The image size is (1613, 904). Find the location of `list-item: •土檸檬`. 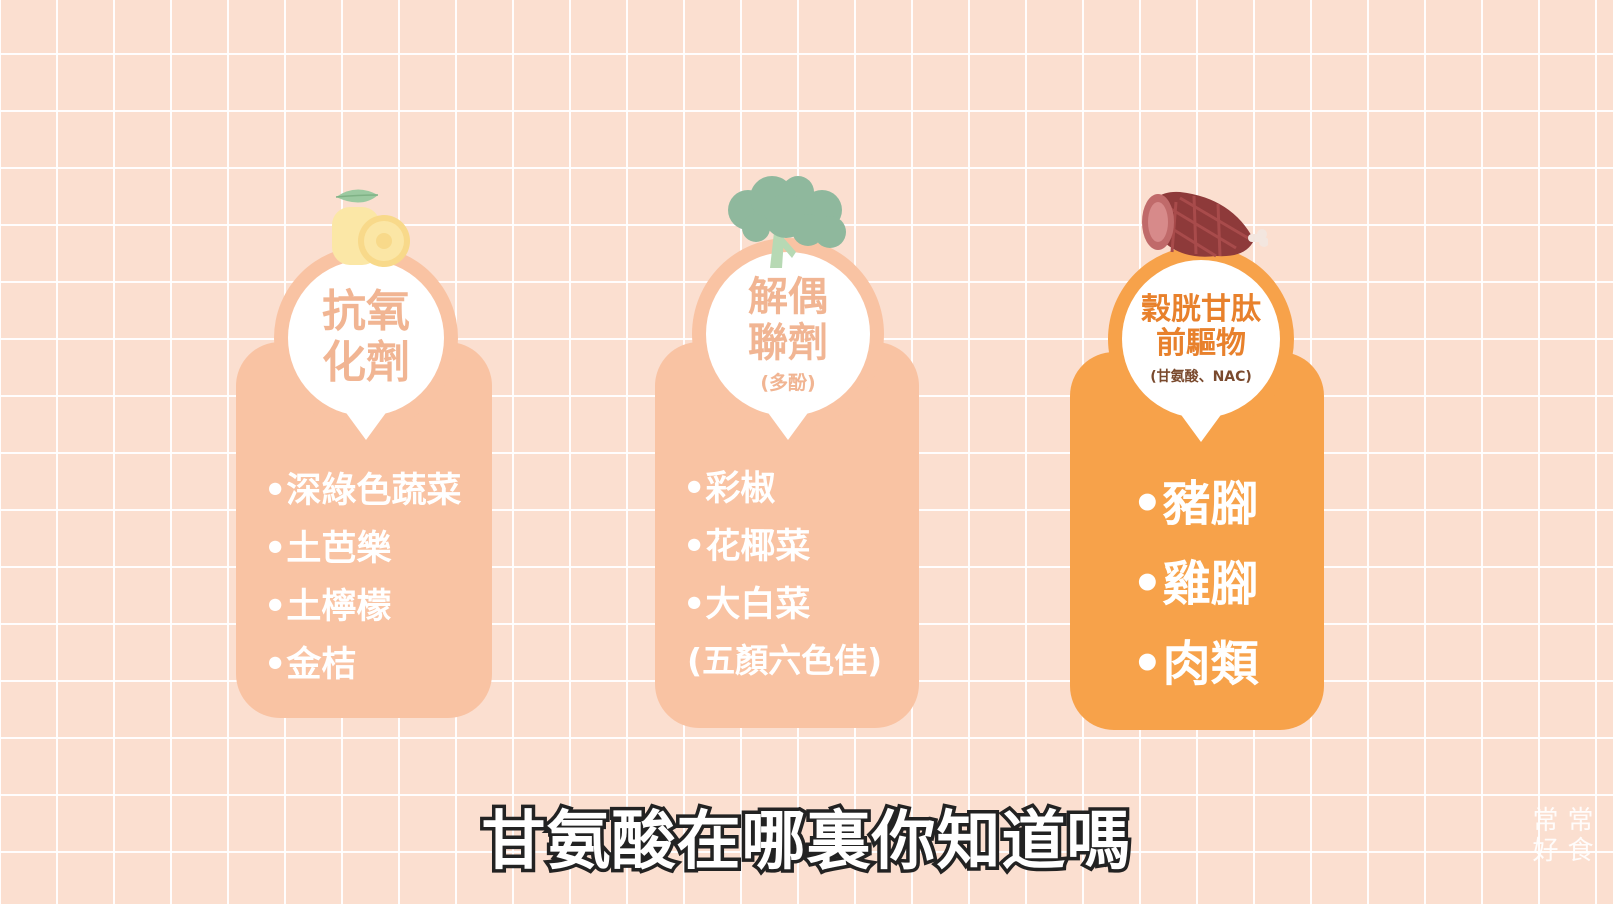

list-item: •土檸檬 is located at coordinates (328, 607).